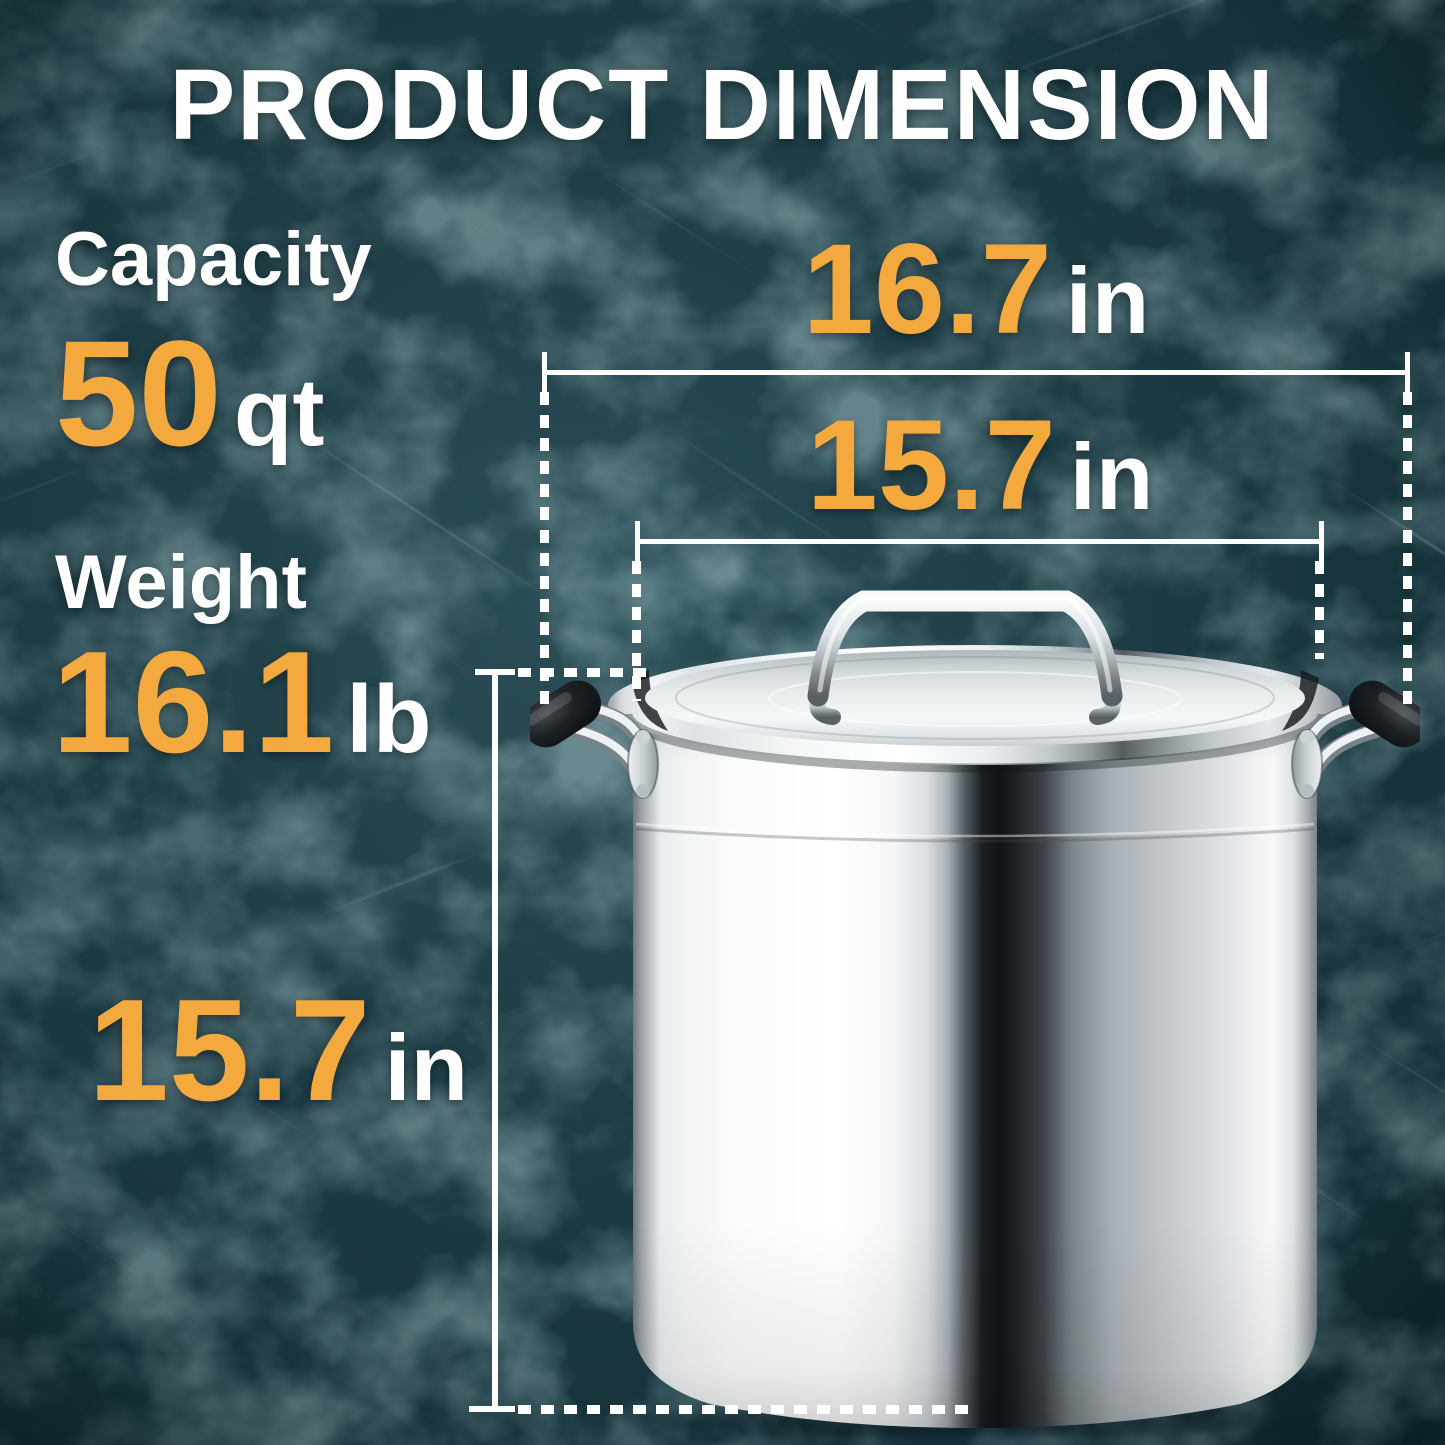 This screenshot has height=1445, width=1445. Describe the element at coordinates (544, 372) in the screenshot. I see `overall-width-cap-left` at that location.